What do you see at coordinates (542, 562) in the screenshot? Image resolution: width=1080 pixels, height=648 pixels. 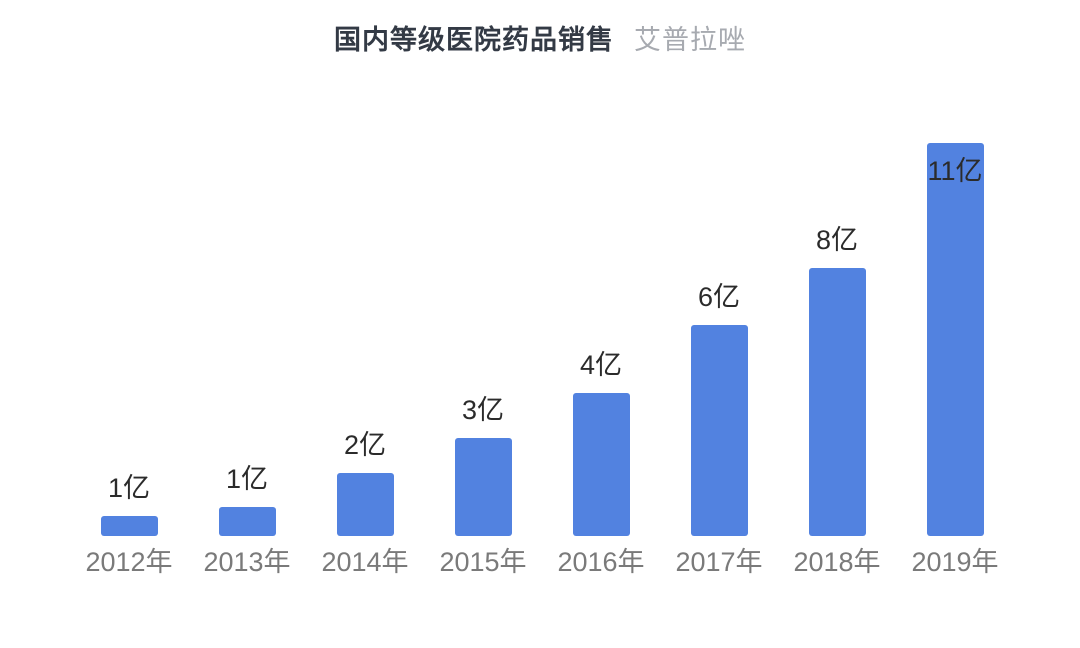 I see `x-axis: 2012年 2013年 2014年 2015年 2016年 2017年 2018年 2019年` at bounding box center [542, 562].